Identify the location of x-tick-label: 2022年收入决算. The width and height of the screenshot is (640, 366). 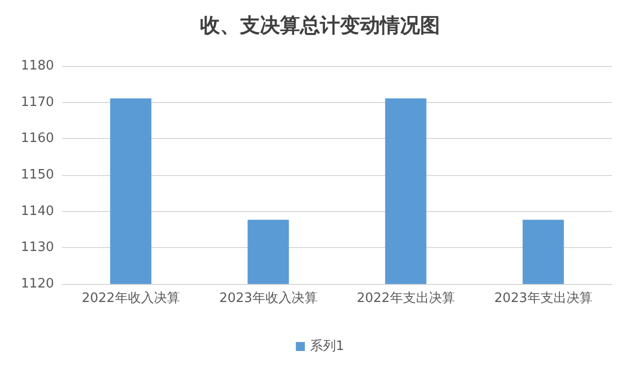
(131, 298).